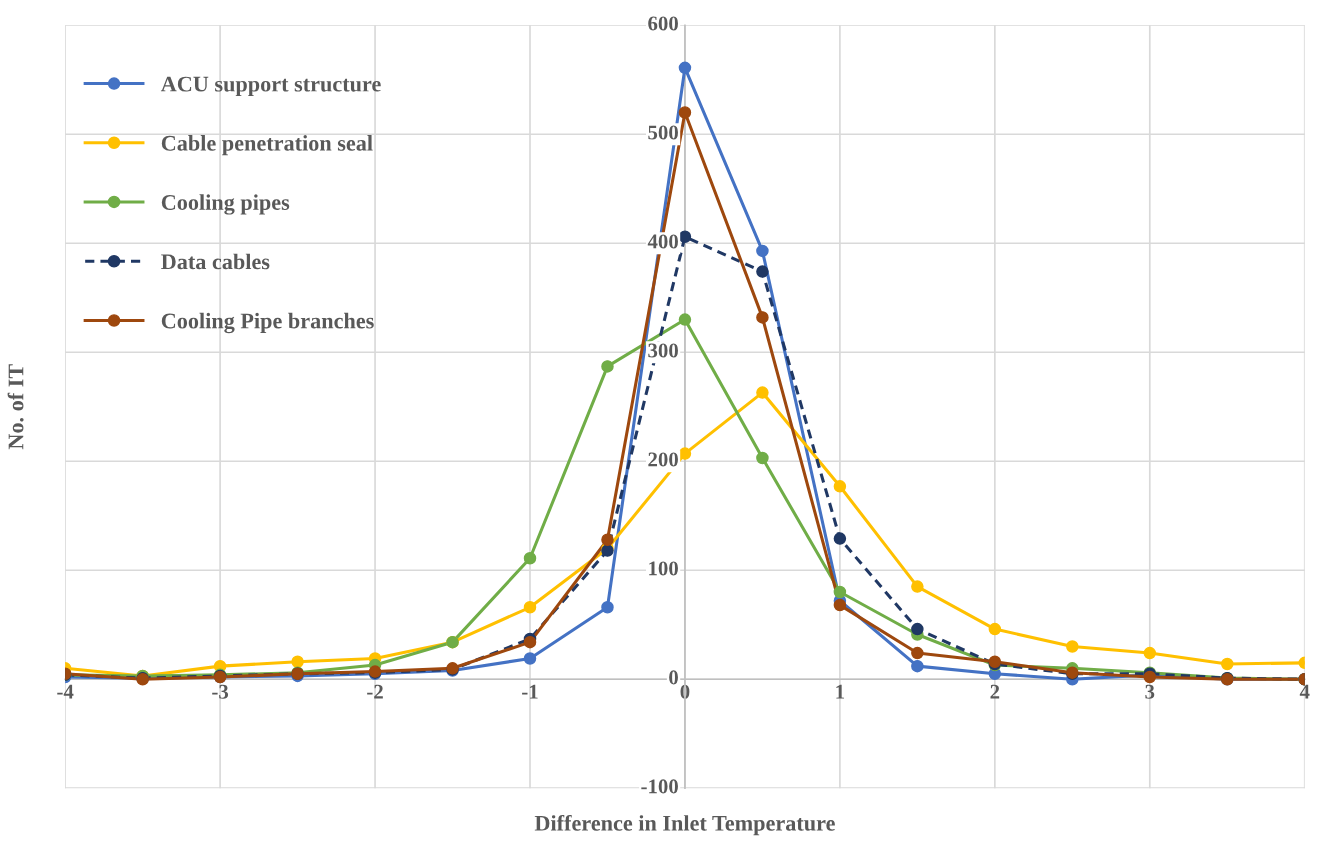 The image size is (1330, 843). What do you see at coordinates (225, 204) in the screenshot?
I see `legend-label: Cooling pipes` at bounding box center [225, 204].